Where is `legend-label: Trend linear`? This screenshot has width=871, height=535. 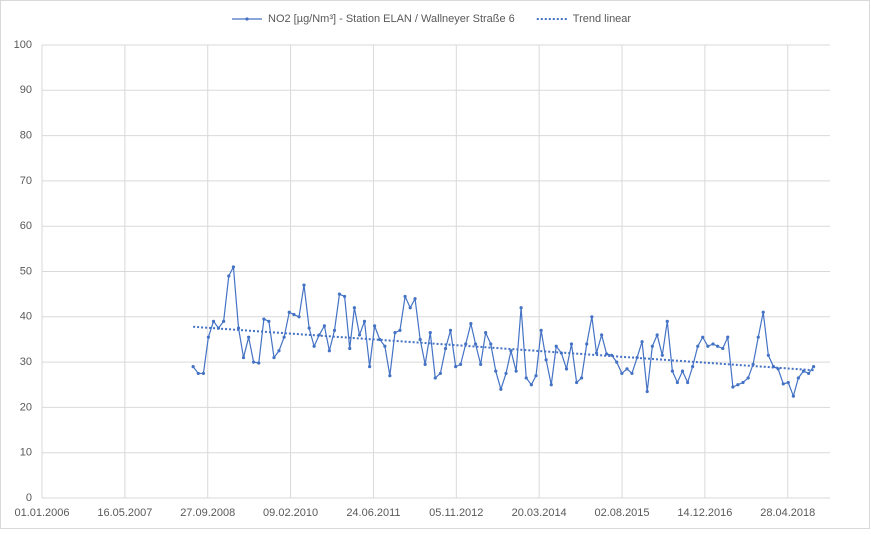 legend-label: Trend linear is located at coordinates (602, 19).